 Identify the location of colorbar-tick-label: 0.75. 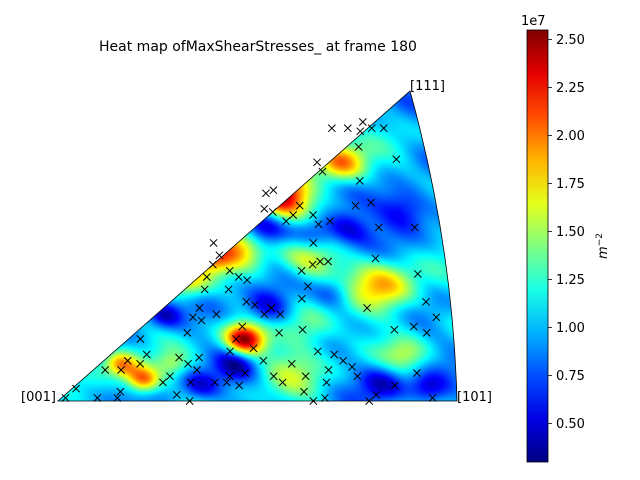
(570, 376).